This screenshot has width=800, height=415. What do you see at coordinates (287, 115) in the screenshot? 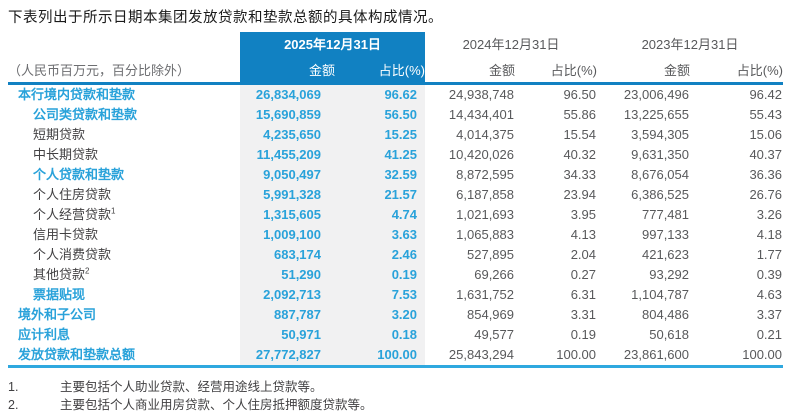
I see `cell-a2025: 15,690,859` at bounding box center [287, 115].